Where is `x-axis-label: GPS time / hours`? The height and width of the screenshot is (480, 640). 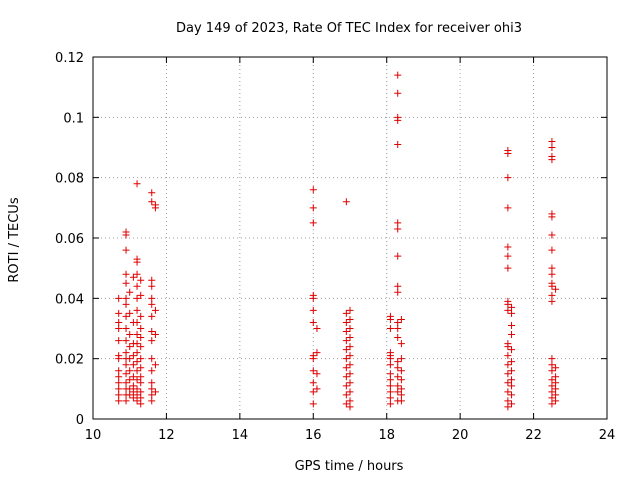 x-axis-label: GPS time / hours is located at coordinates (349, 466).